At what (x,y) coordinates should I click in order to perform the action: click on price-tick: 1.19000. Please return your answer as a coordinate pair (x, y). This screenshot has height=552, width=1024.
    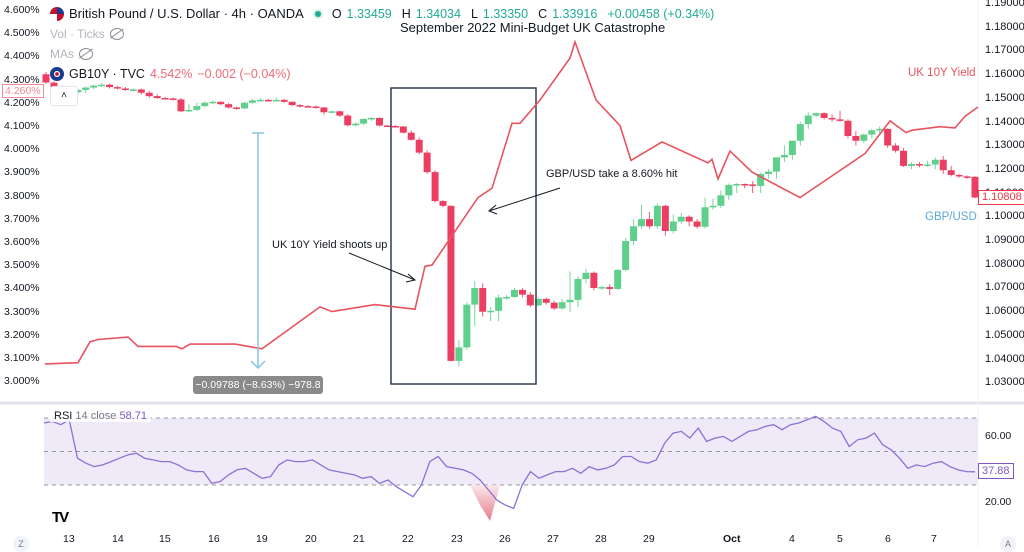
    Looking at the image, I should click on (1004, 4).